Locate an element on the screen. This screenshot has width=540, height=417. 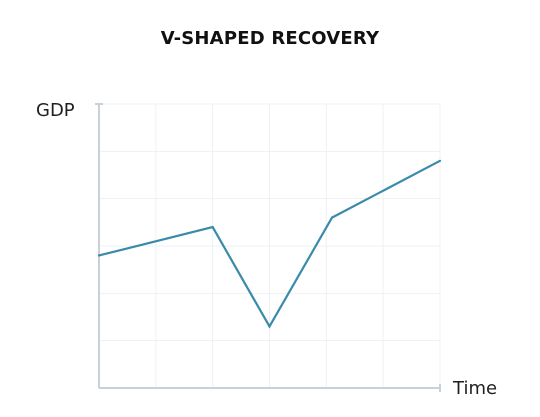
chart-title: V-SHAPED RECOVERY is located at coordinates (270, 38).